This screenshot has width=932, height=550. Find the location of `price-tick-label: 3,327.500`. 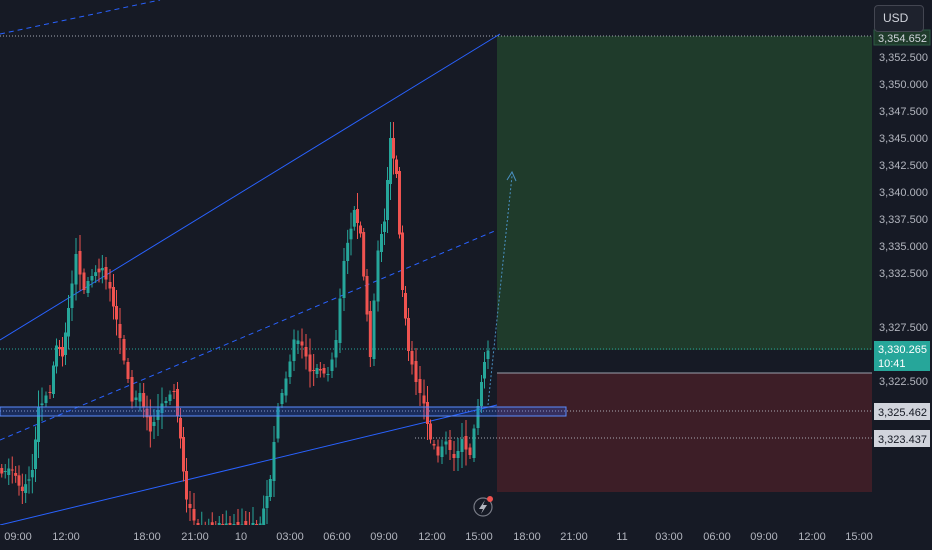

price-tick-label: 3,327.500 is located at coordinates (903, 328).